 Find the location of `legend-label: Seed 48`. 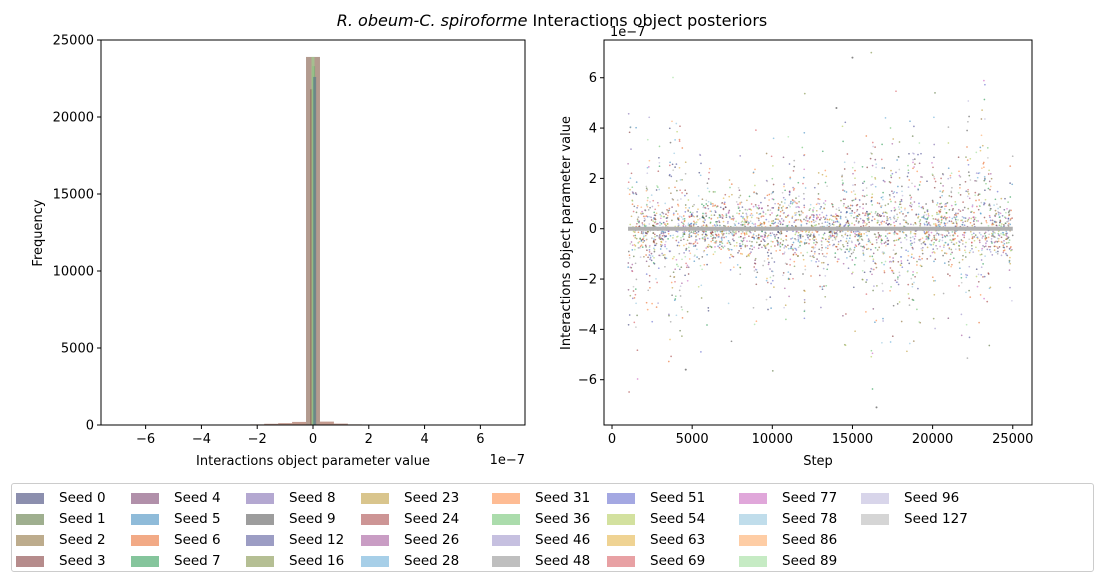

legend-label: Seed 48 is located at coordinates (563, 561).